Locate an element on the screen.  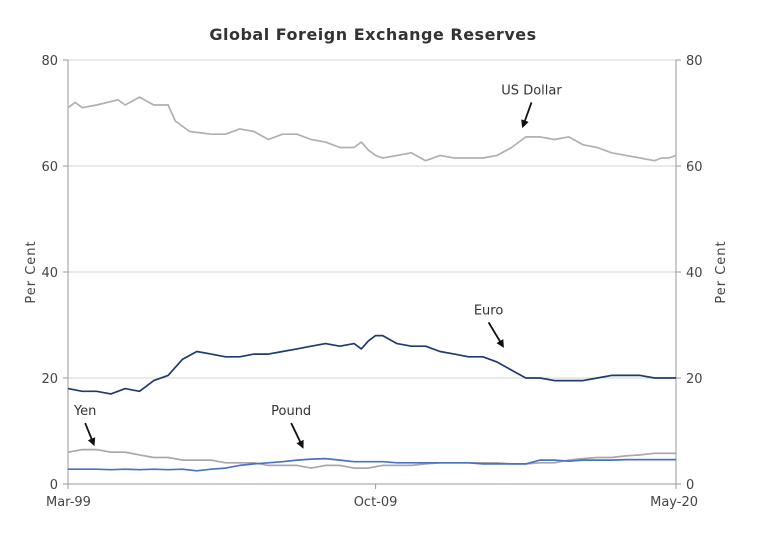
series-line-us-dollar is located at coordinates (372, 129).